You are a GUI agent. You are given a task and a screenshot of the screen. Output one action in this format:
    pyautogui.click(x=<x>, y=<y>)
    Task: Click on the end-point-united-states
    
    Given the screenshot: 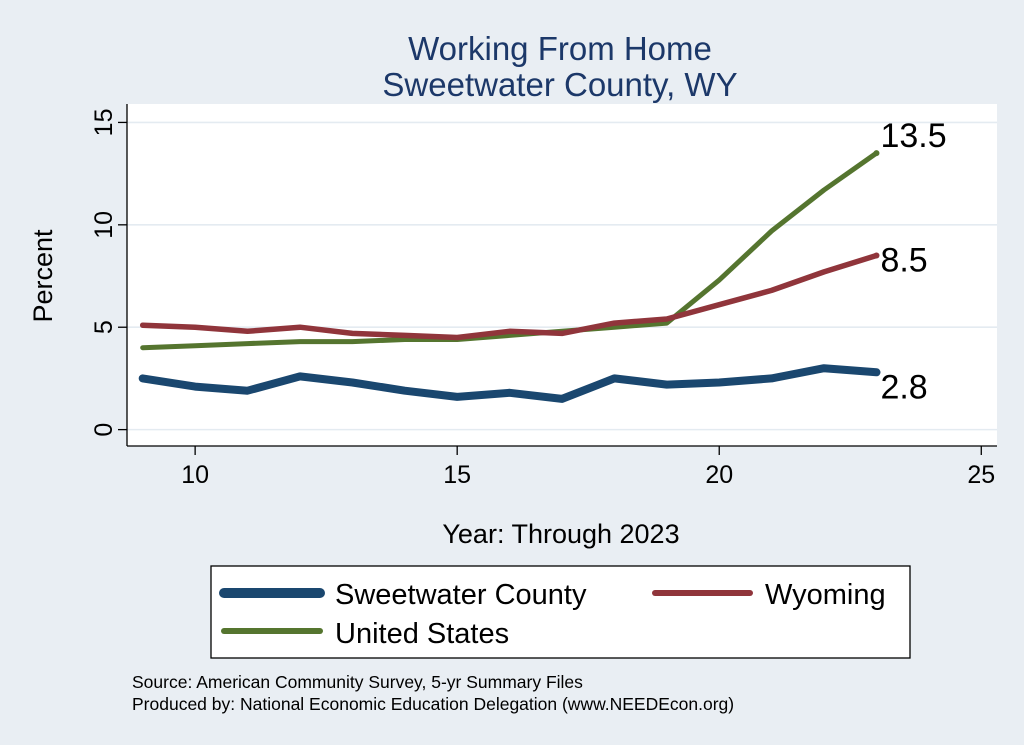 What is the action you would take?
    pyautogui.click(x=876, y=153)
    